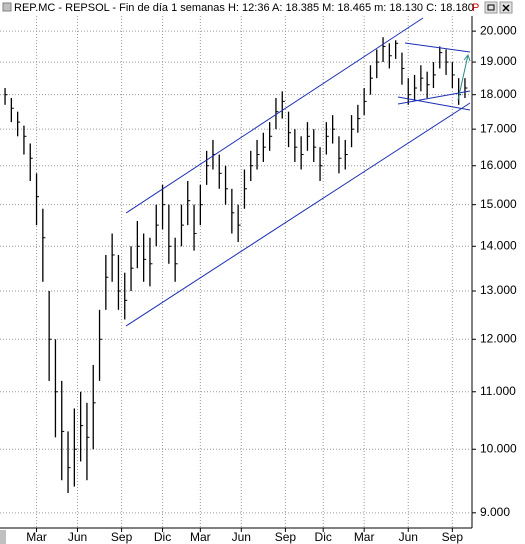 Image resolution: width=525 pixels, height=544 pixels. Describe the element at coordinates (498, 165) in the screenshot. I see `y-tick-label: 16.000` at that location.